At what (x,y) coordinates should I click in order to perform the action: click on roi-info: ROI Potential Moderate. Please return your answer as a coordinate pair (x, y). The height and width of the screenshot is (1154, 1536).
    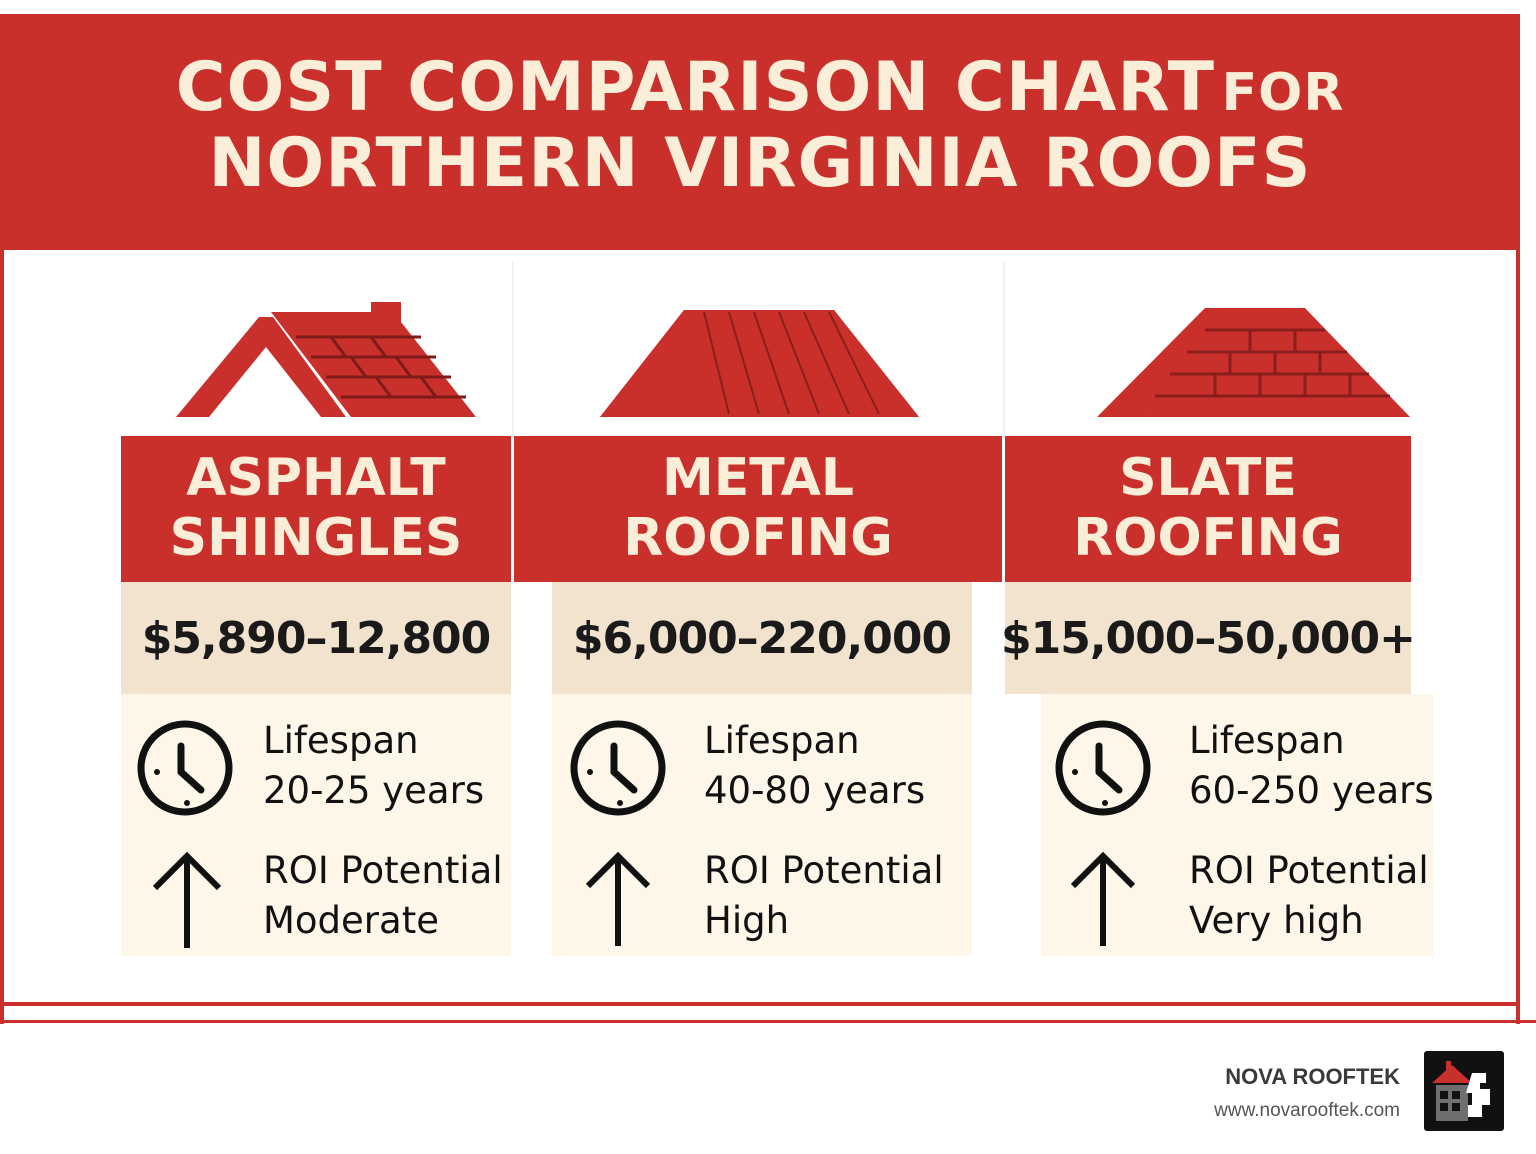
    Looking at the image, I should click on (383, 896).